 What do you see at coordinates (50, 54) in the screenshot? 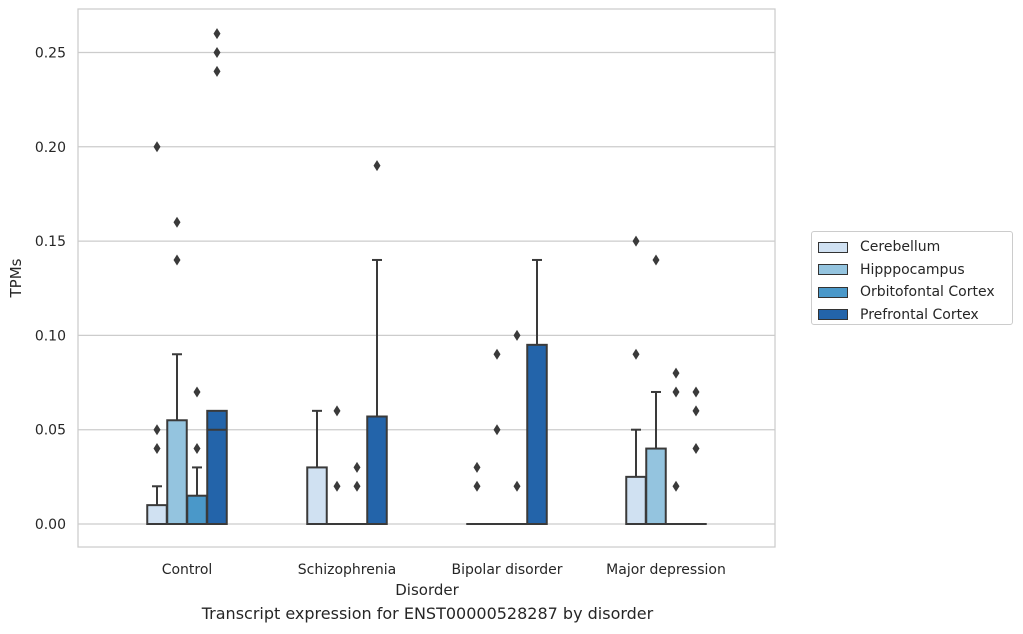
I see `y-tick-label: 0.25` at bounding box center [50, 54].